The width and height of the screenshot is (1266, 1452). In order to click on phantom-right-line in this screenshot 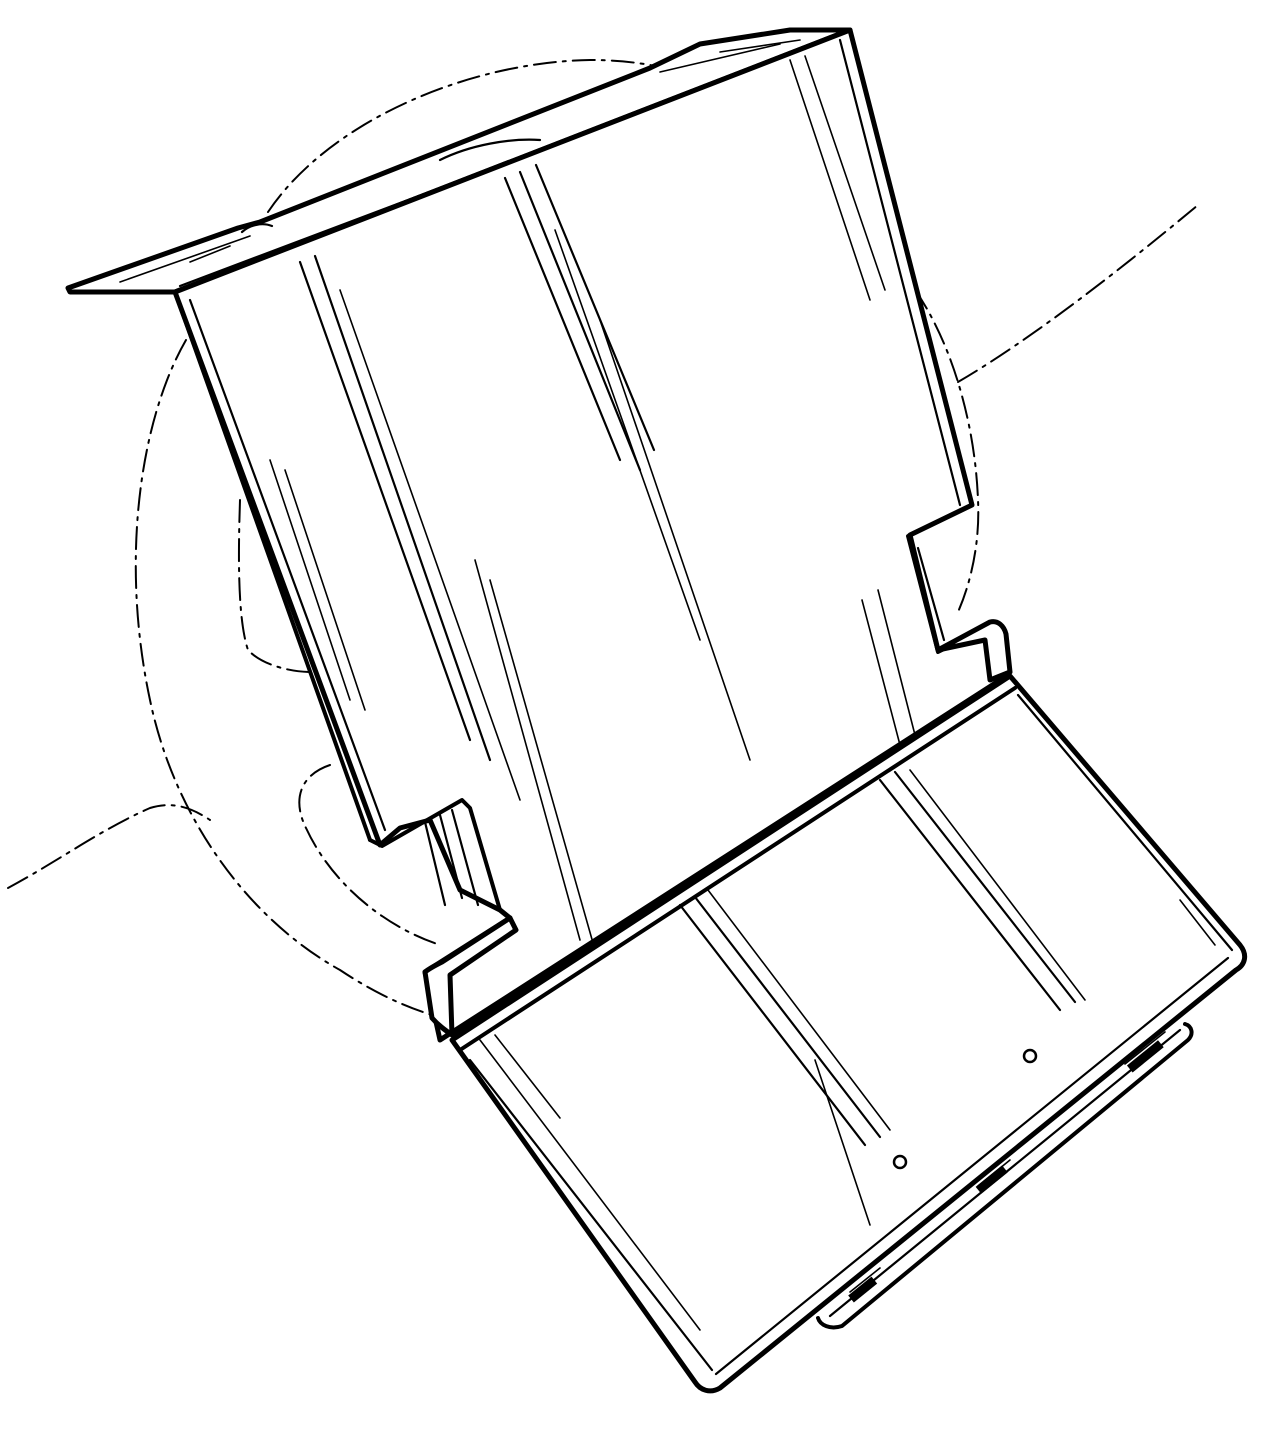, I will do `click(1078, 293)`.